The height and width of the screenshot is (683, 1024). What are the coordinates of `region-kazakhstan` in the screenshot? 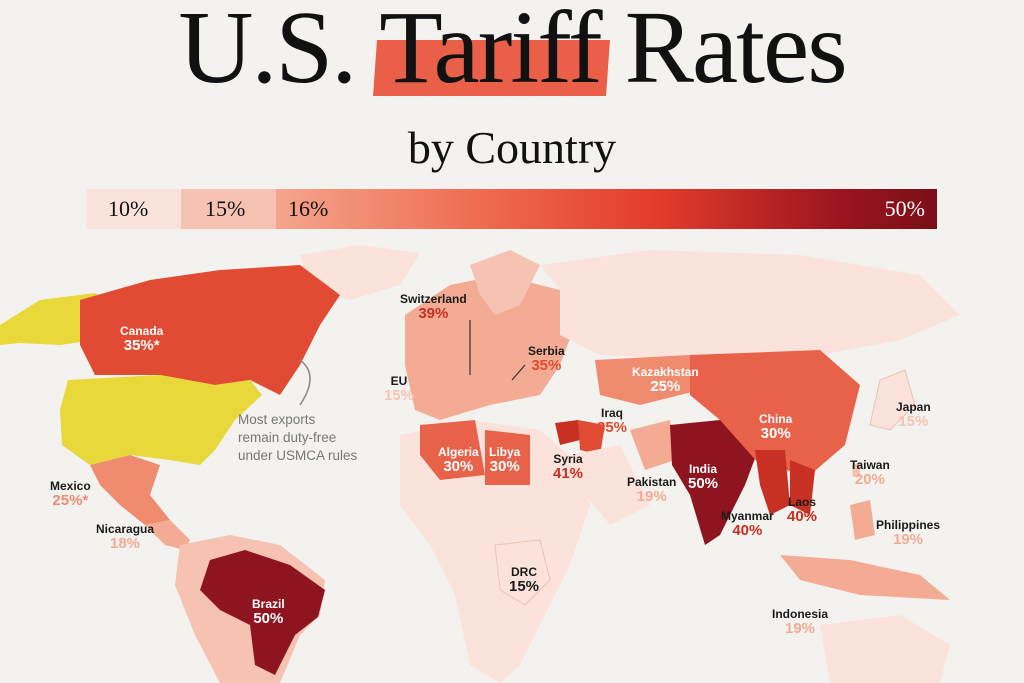 It's located at (647, 380).